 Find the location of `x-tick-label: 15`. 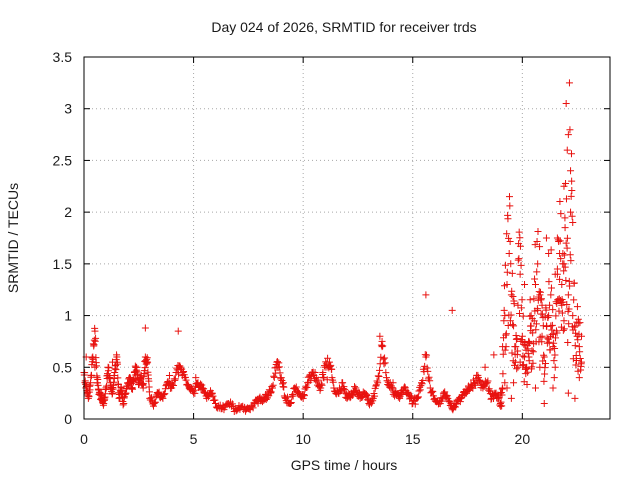

x-tick-label: 15 is located at coordinates (413, 439).